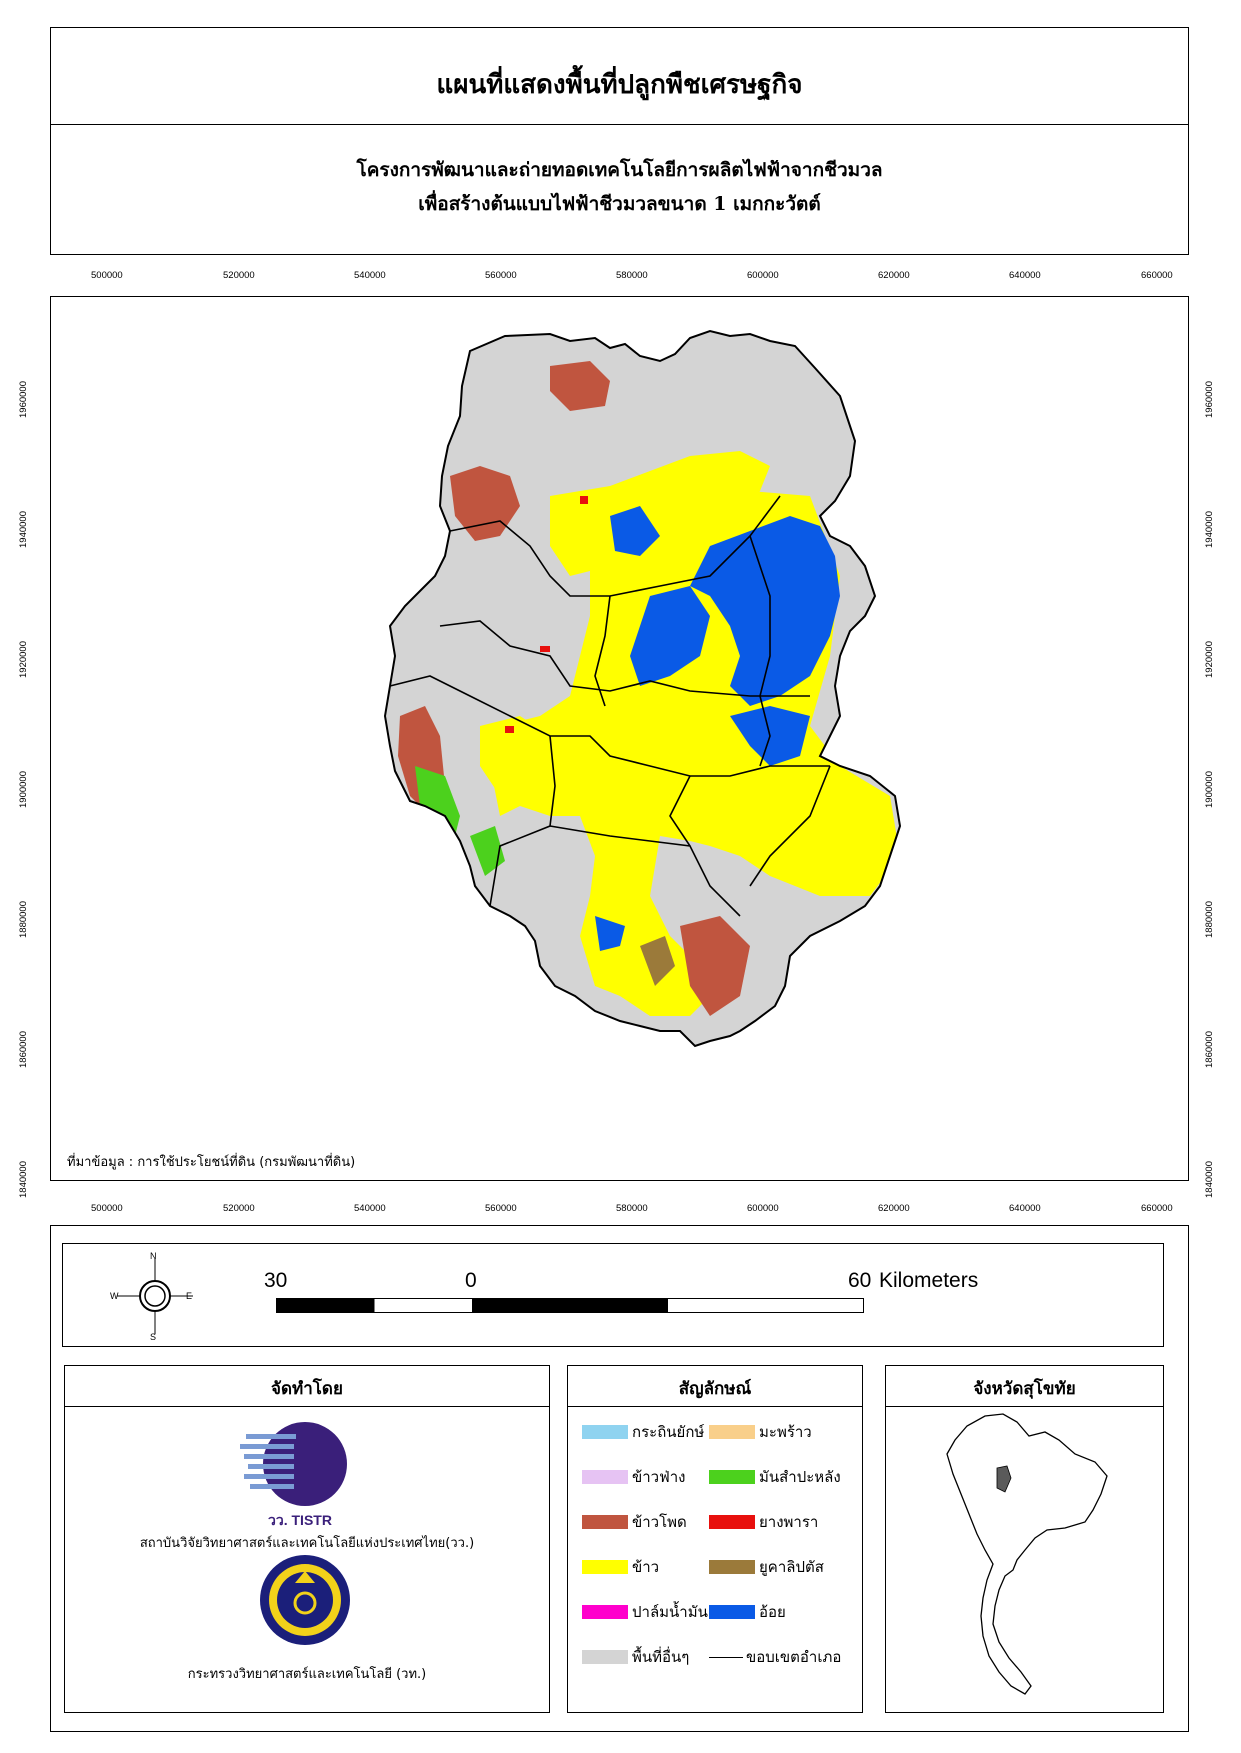 This screenshot has width=1241, height=1753. Describe the element at coordinates (1025, 275) in the screenshot. I see `easting-tick-top: 640000` at that location.